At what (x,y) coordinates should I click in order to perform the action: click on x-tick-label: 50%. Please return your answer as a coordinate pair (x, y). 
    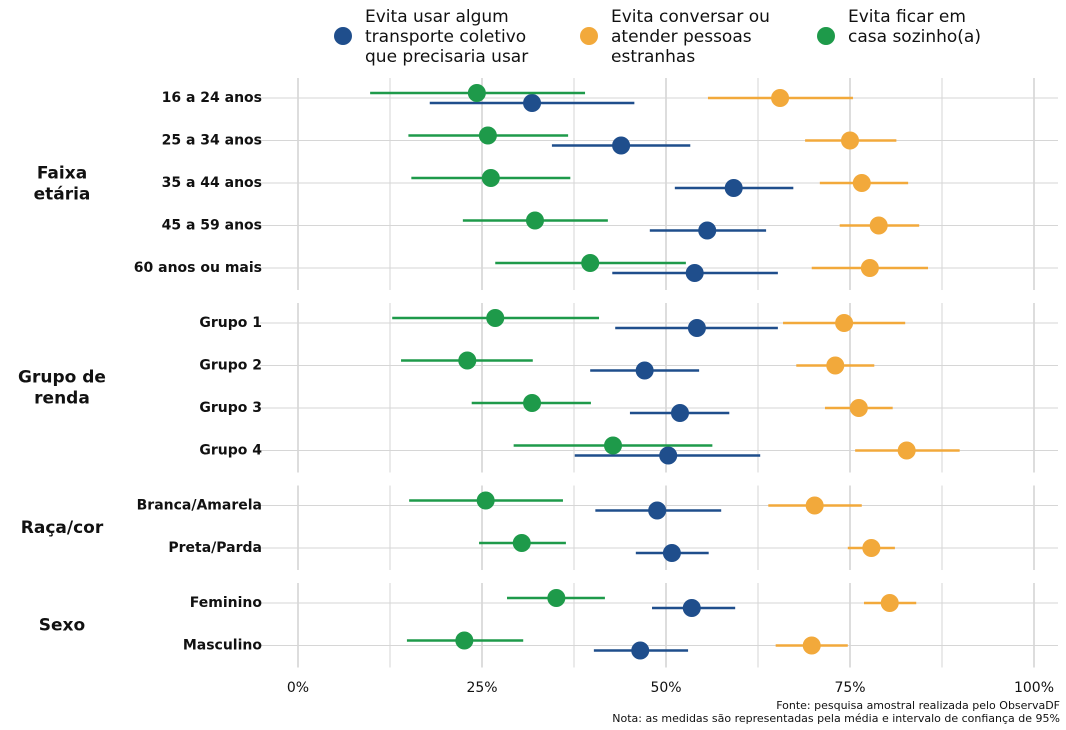
    Looking at the image, I should click on (665, 688).